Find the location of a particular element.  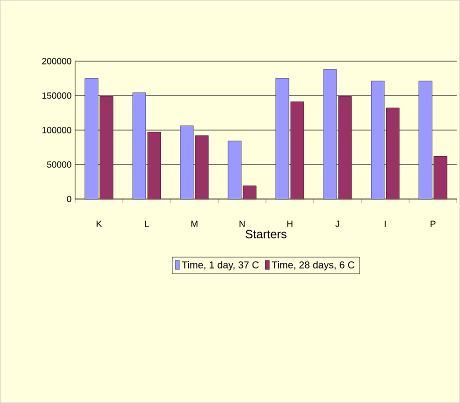

x-tick-label: P is located at coordinates (433, 223).